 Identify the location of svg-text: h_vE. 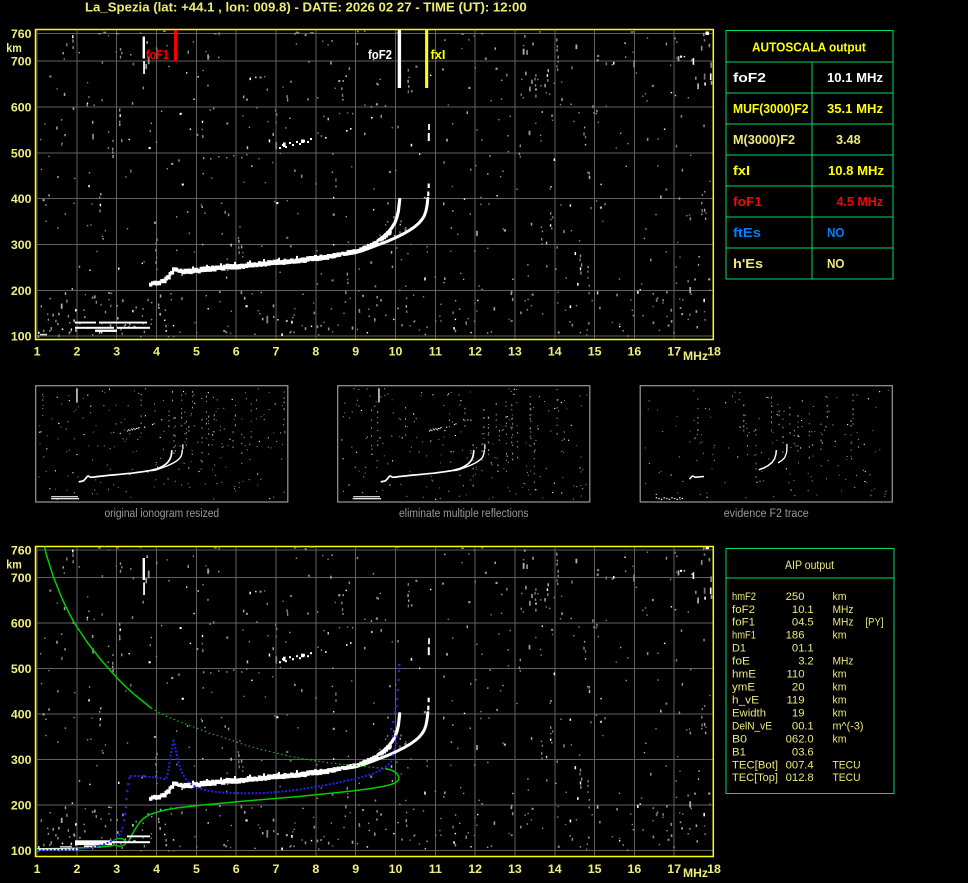
(745, 701).